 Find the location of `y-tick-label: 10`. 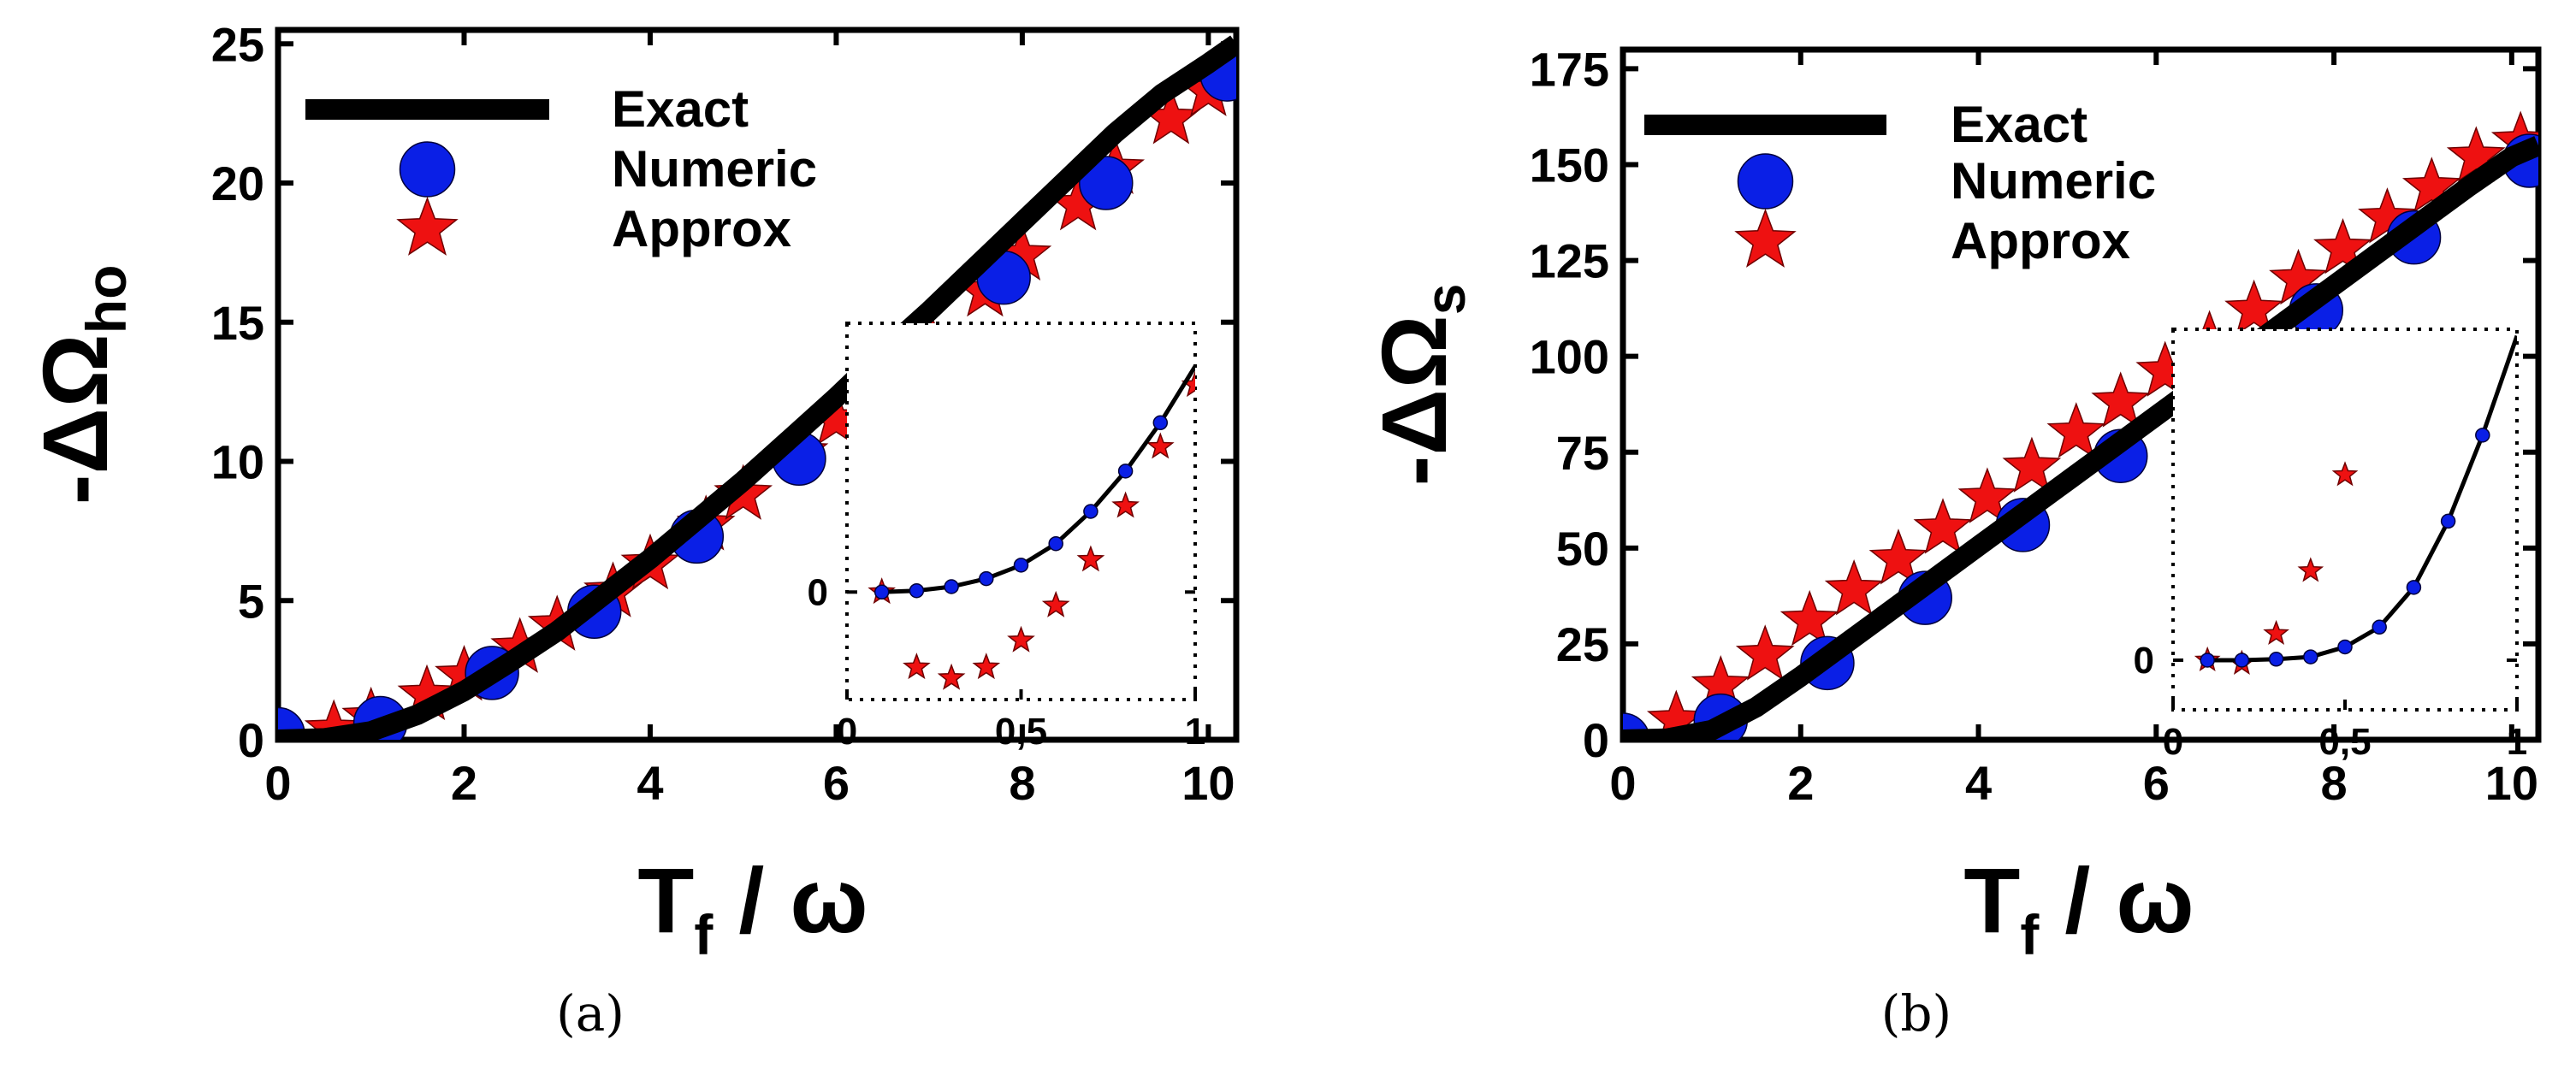

y-tick-label: 10 is located at coordinates (237, 462).